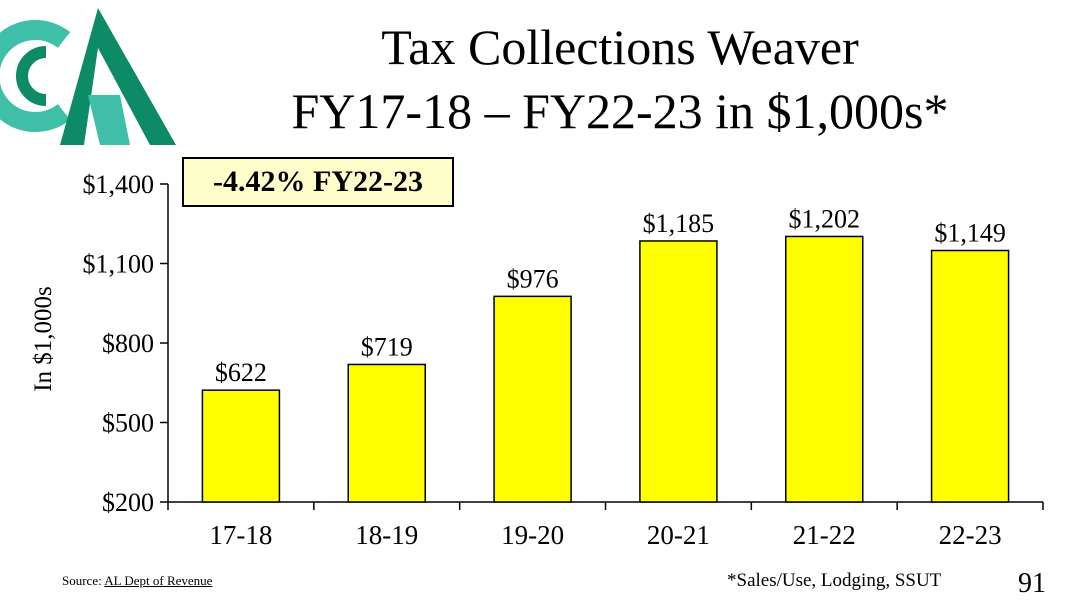 This screenshot has height=608, width=1080. Describe the element at coordinates (318, 182) in the screenshot. I see `change-callout: -4.42% FY22-23` at that location.